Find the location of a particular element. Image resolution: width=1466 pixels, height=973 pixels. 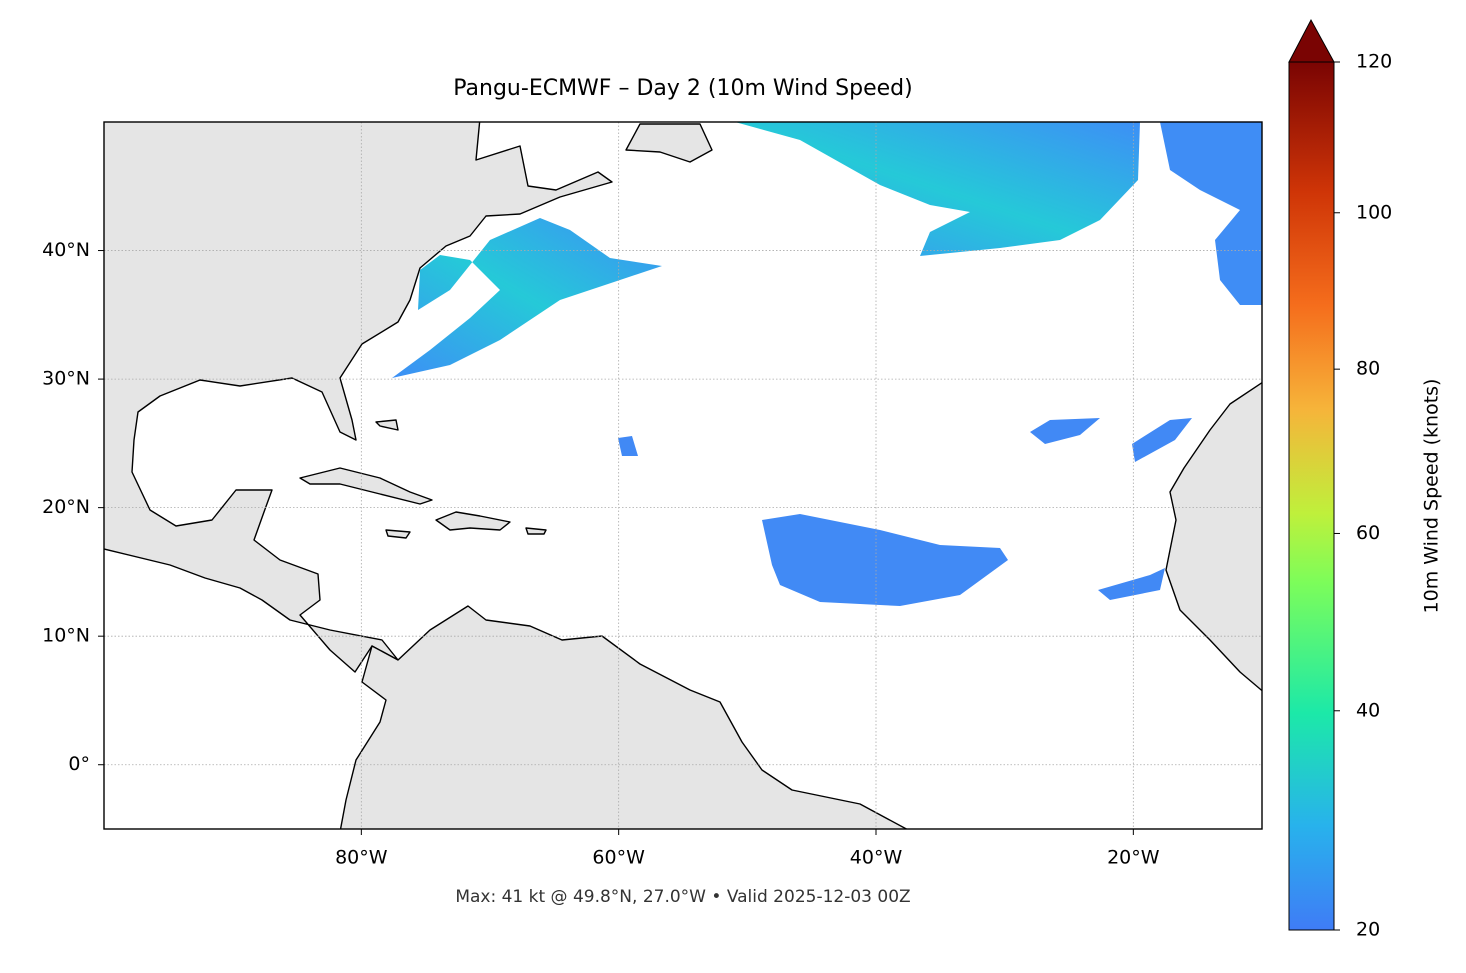

y-tick-label: 40°N is located at coordinates (66, 250).